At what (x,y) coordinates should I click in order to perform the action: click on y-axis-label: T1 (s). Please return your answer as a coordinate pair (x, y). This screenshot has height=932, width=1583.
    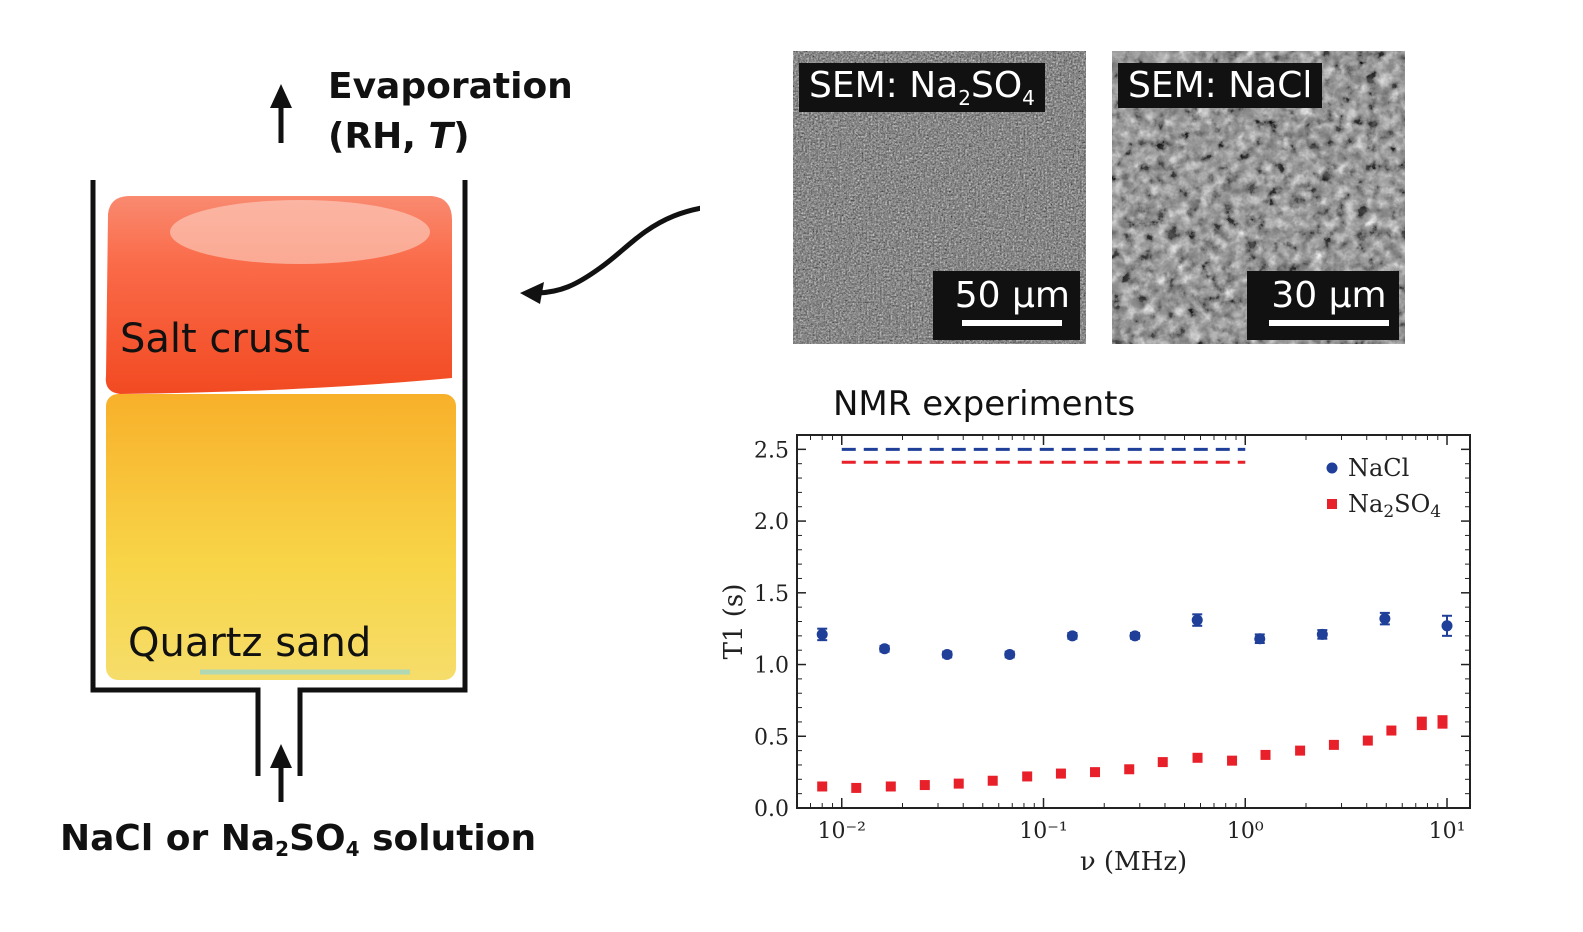
    Looking at the image, I should click on (734, 622).